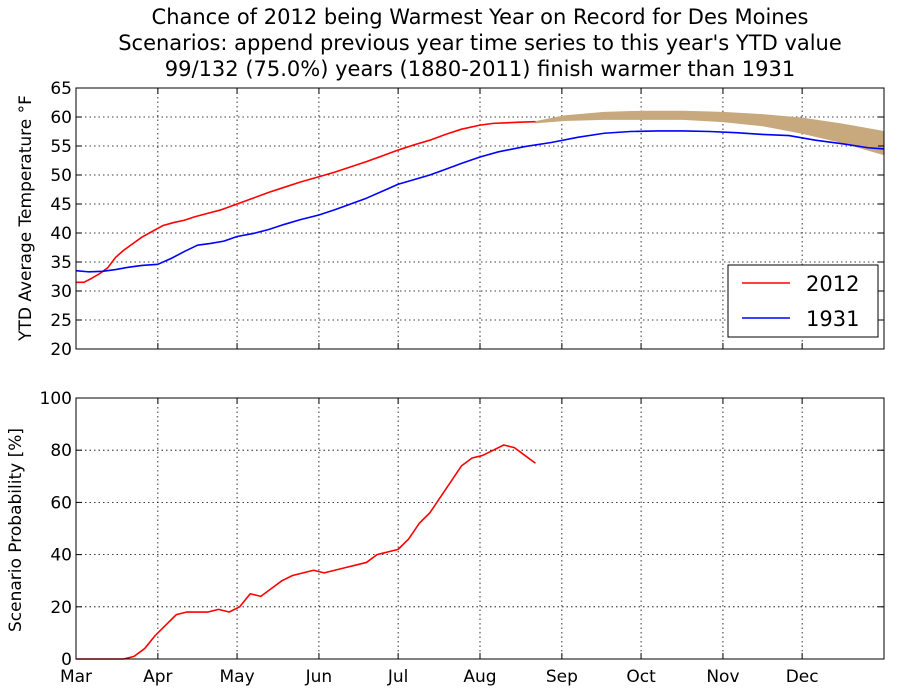  What do you see at coordinates (439, 677) in the screenshot?
I see `month-x-ticks: Mar Apr May Jun Jul Aug Sep Oct Nov Dec` at bounding box center [439, 677].